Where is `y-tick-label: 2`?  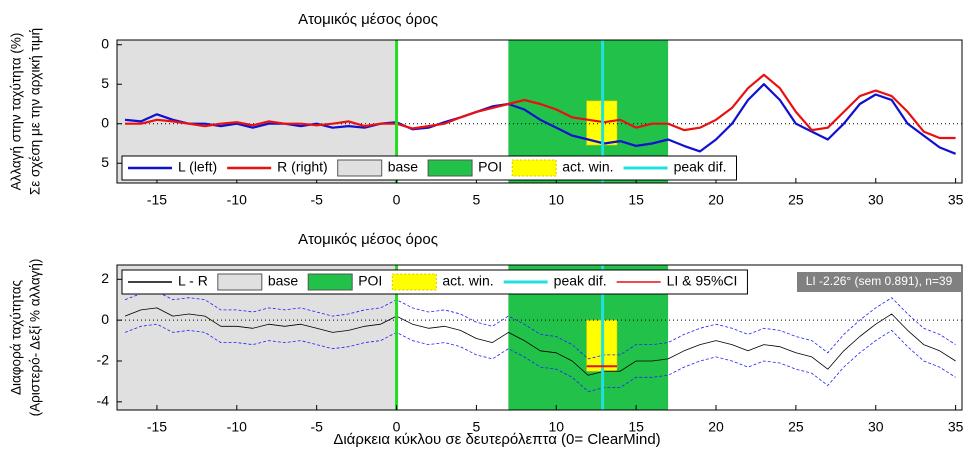
y-tick-label: 2 is located at coordinates (105, 278).